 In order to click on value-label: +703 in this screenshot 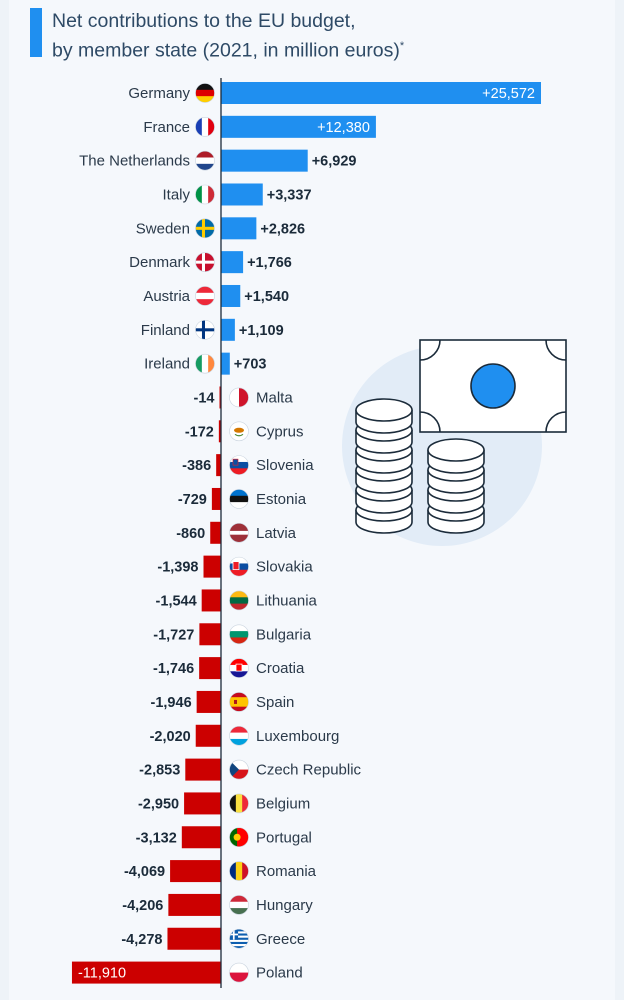, I will do `click(250, 365)`.